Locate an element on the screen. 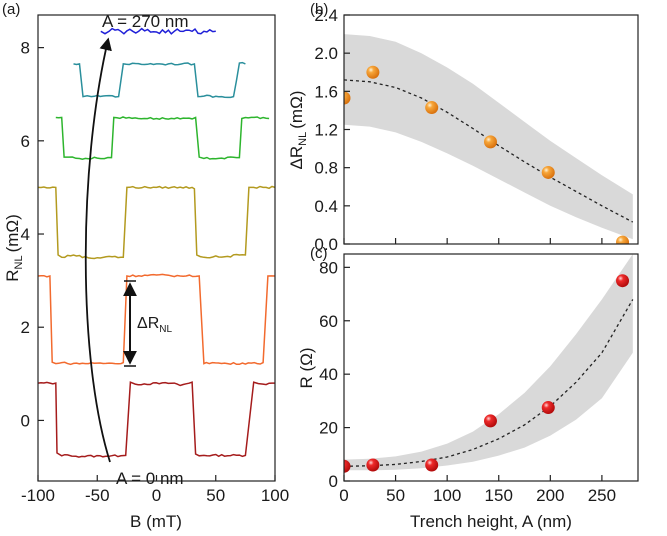 The width and height of the screenshot is (667, 536). panel-b-fit-line is located at coordinates (489, 151).